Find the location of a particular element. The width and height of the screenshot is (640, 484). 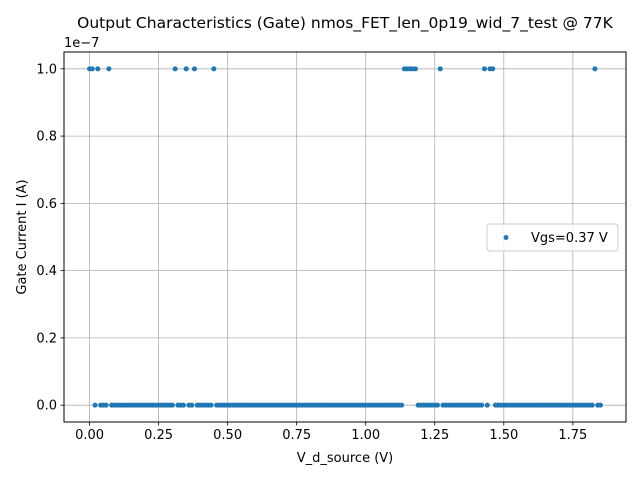

x-tick-label: 1.25 is located at coordinates (434, 435).